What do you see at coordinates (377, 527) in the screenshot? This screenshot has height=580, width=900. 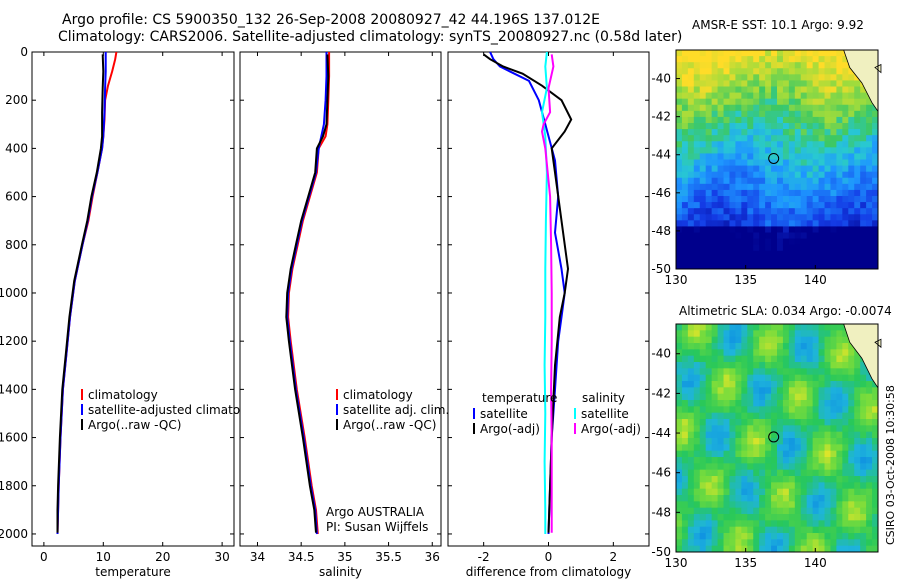 I see `annotation-text: PI: Susan Wijffels` at bounding box center [377, 527].